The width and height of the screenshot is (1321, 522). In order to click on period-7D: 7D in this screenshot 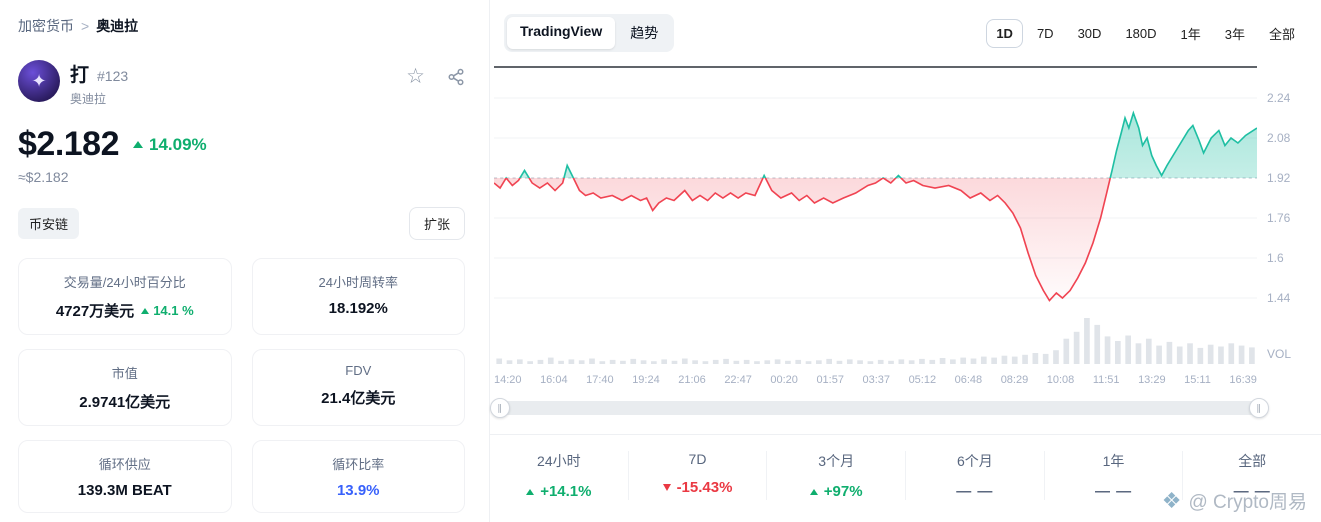, I will do `click(1045, 33)`.